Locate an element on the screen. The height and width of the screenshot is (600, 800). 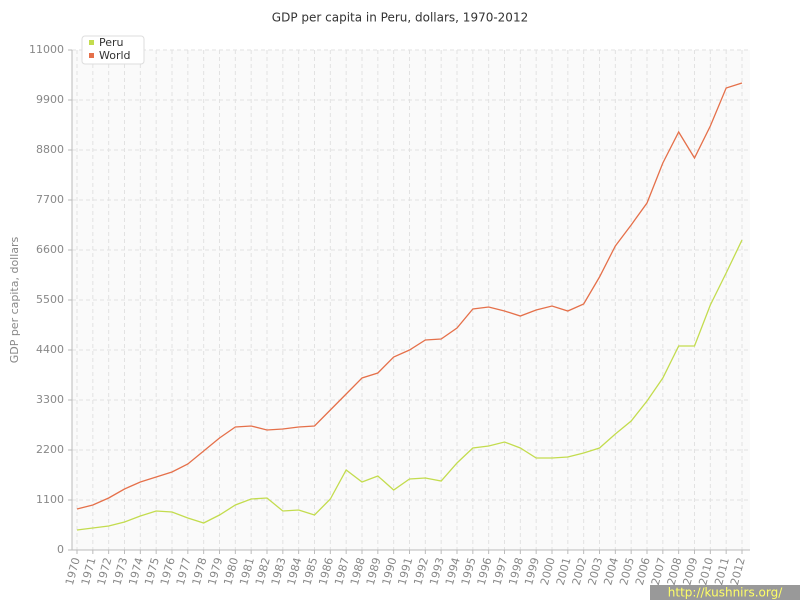
y-tick-label: 6600 is located at coordinates (50, 249).